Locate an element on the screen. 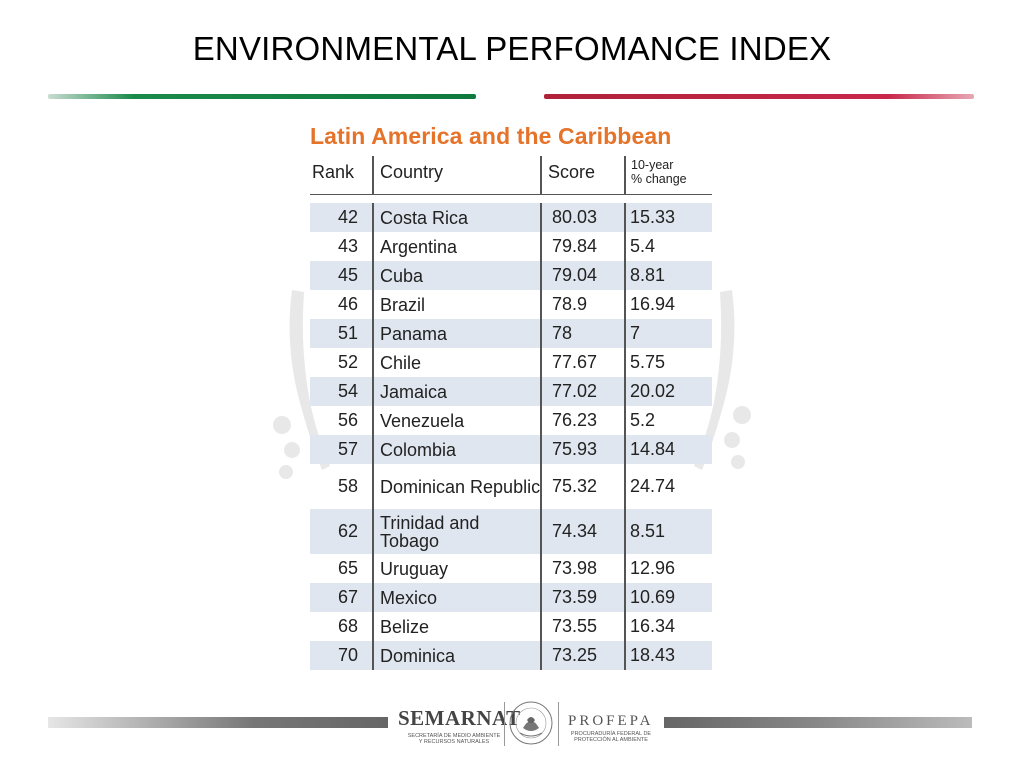 This screenshot has width=1024, height=768. cell-rank: 70 is located at coordinates (347, 655).